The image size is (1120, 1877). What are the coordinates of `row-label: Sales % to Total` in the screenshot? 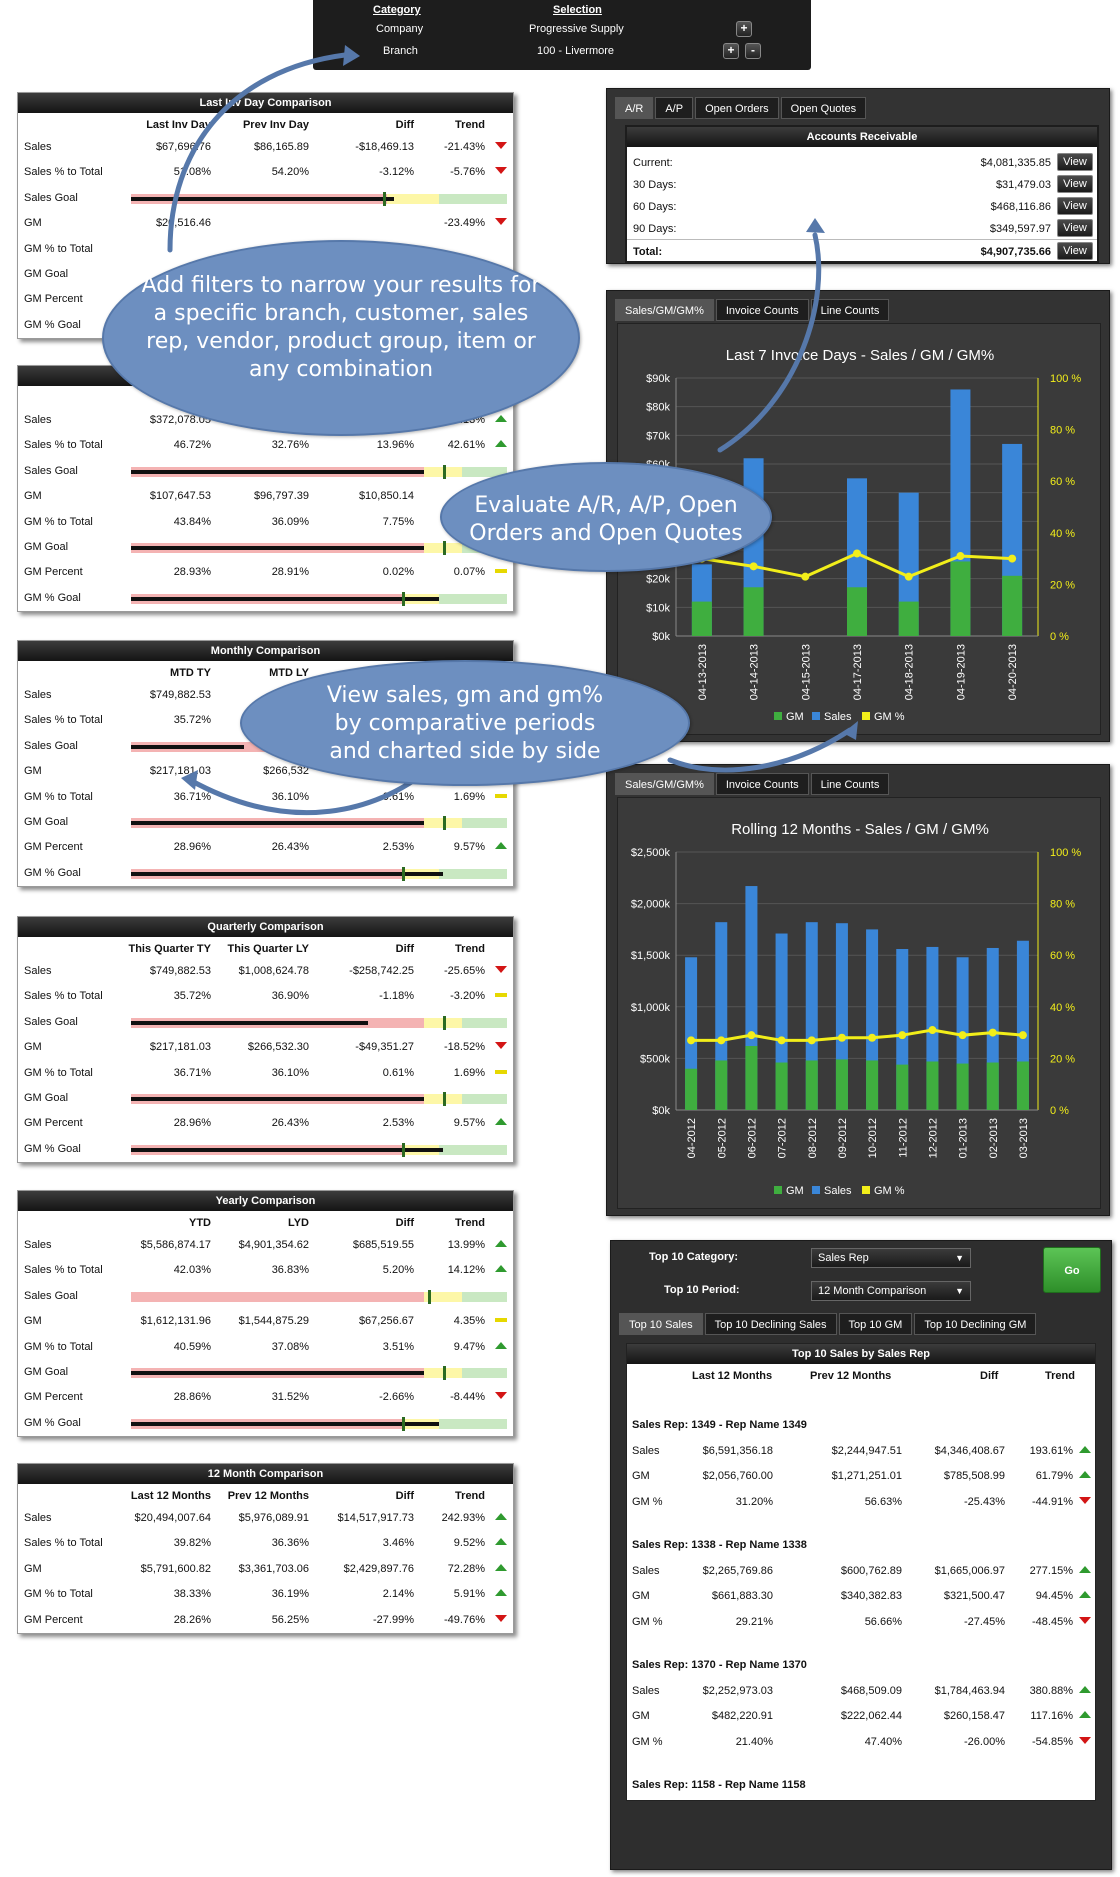 It's located at (63, 720).